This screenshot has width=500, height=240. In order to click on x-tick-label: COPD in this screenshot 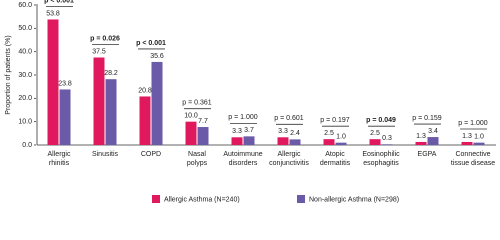, I will do `click(151, 154)`.